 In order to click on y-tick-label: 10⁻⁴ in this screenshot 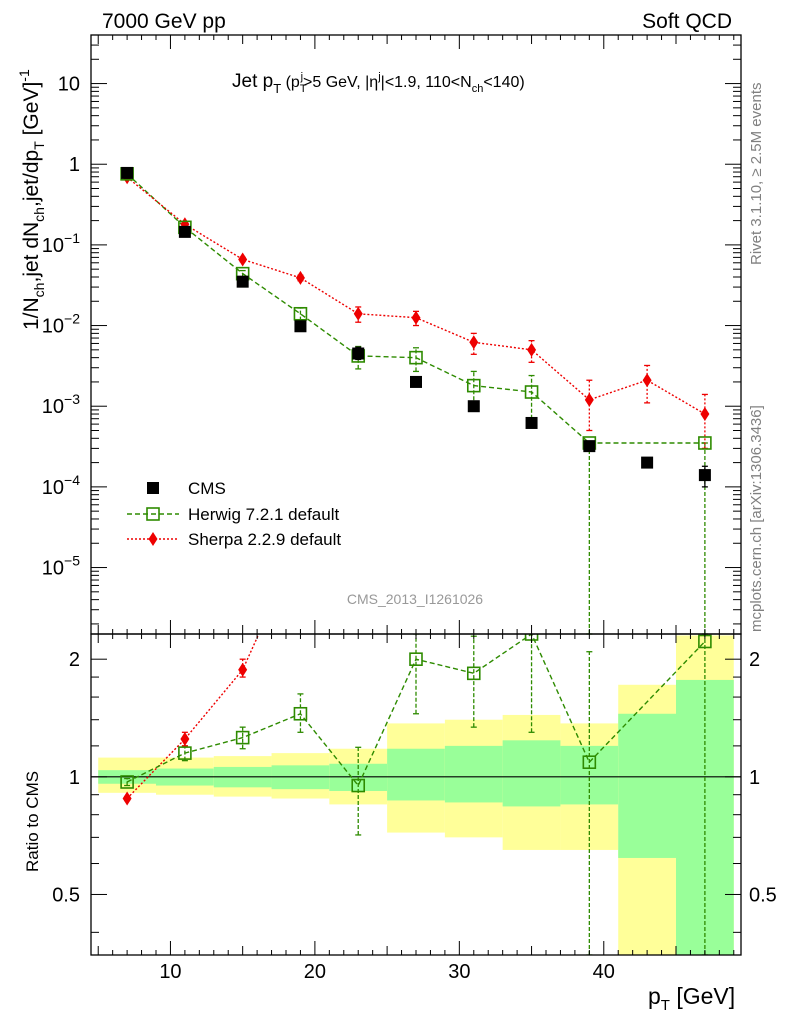, I will do `click(61, 485)`.